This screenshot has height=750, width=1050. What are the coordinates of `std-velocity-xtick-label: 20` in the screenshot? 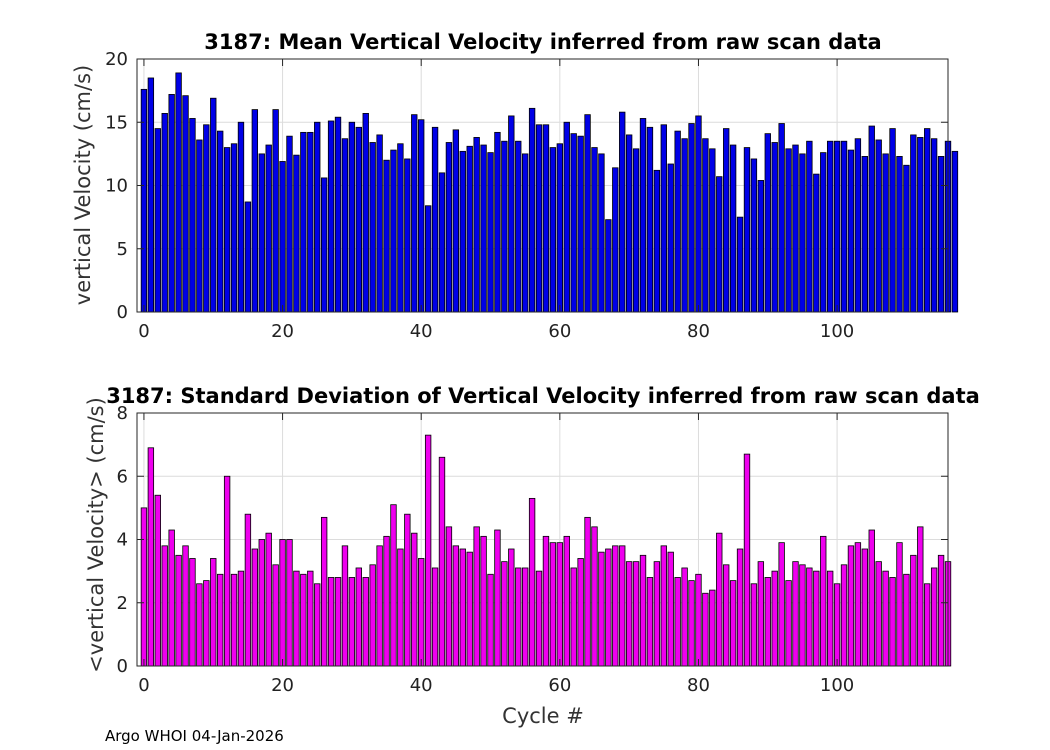 It's located at (282, 685).